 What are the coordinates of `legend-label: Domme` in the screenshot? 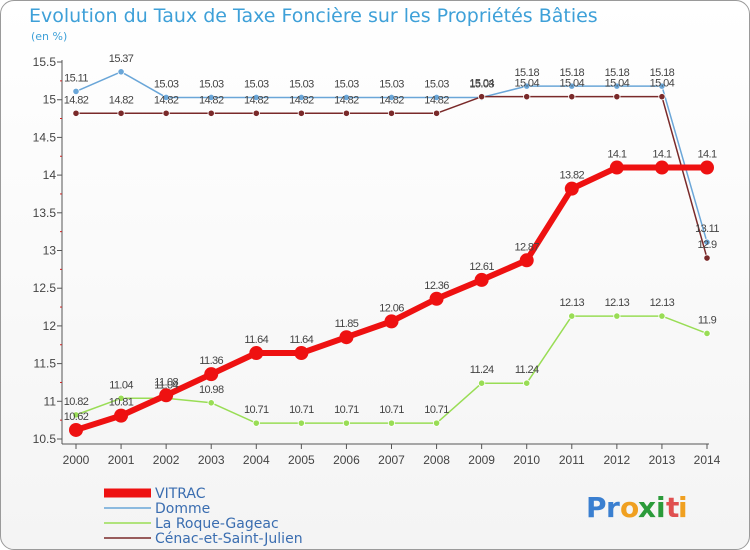 It's located at (182, 509).